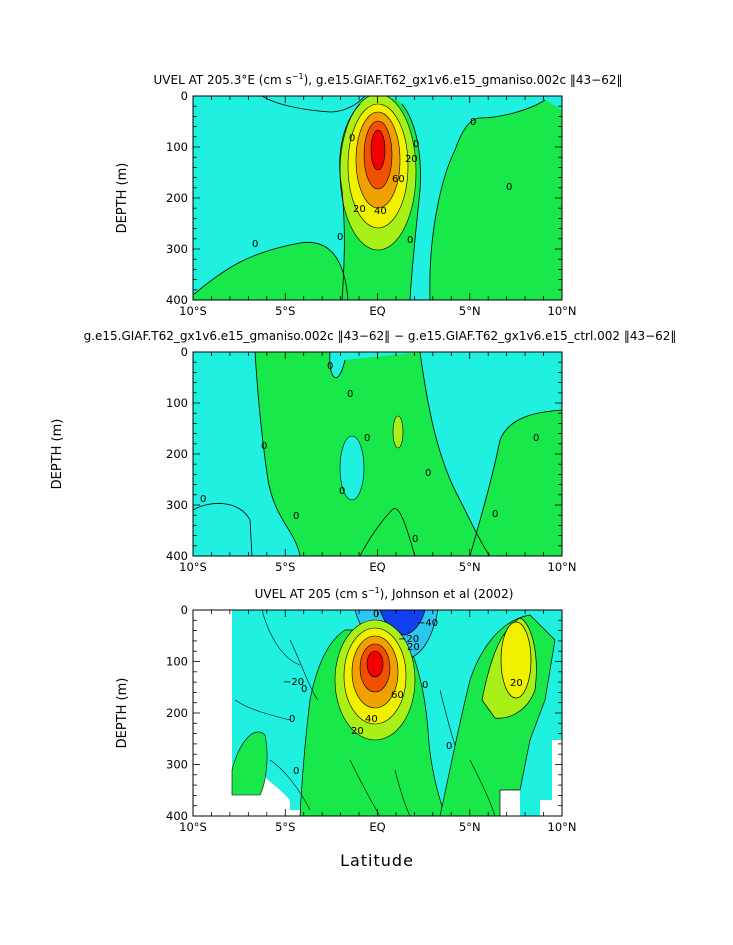  Describe the element at coordinates (293, 682) in the screenshot. I see `panel-3-contour-label-1: −20` at that location.